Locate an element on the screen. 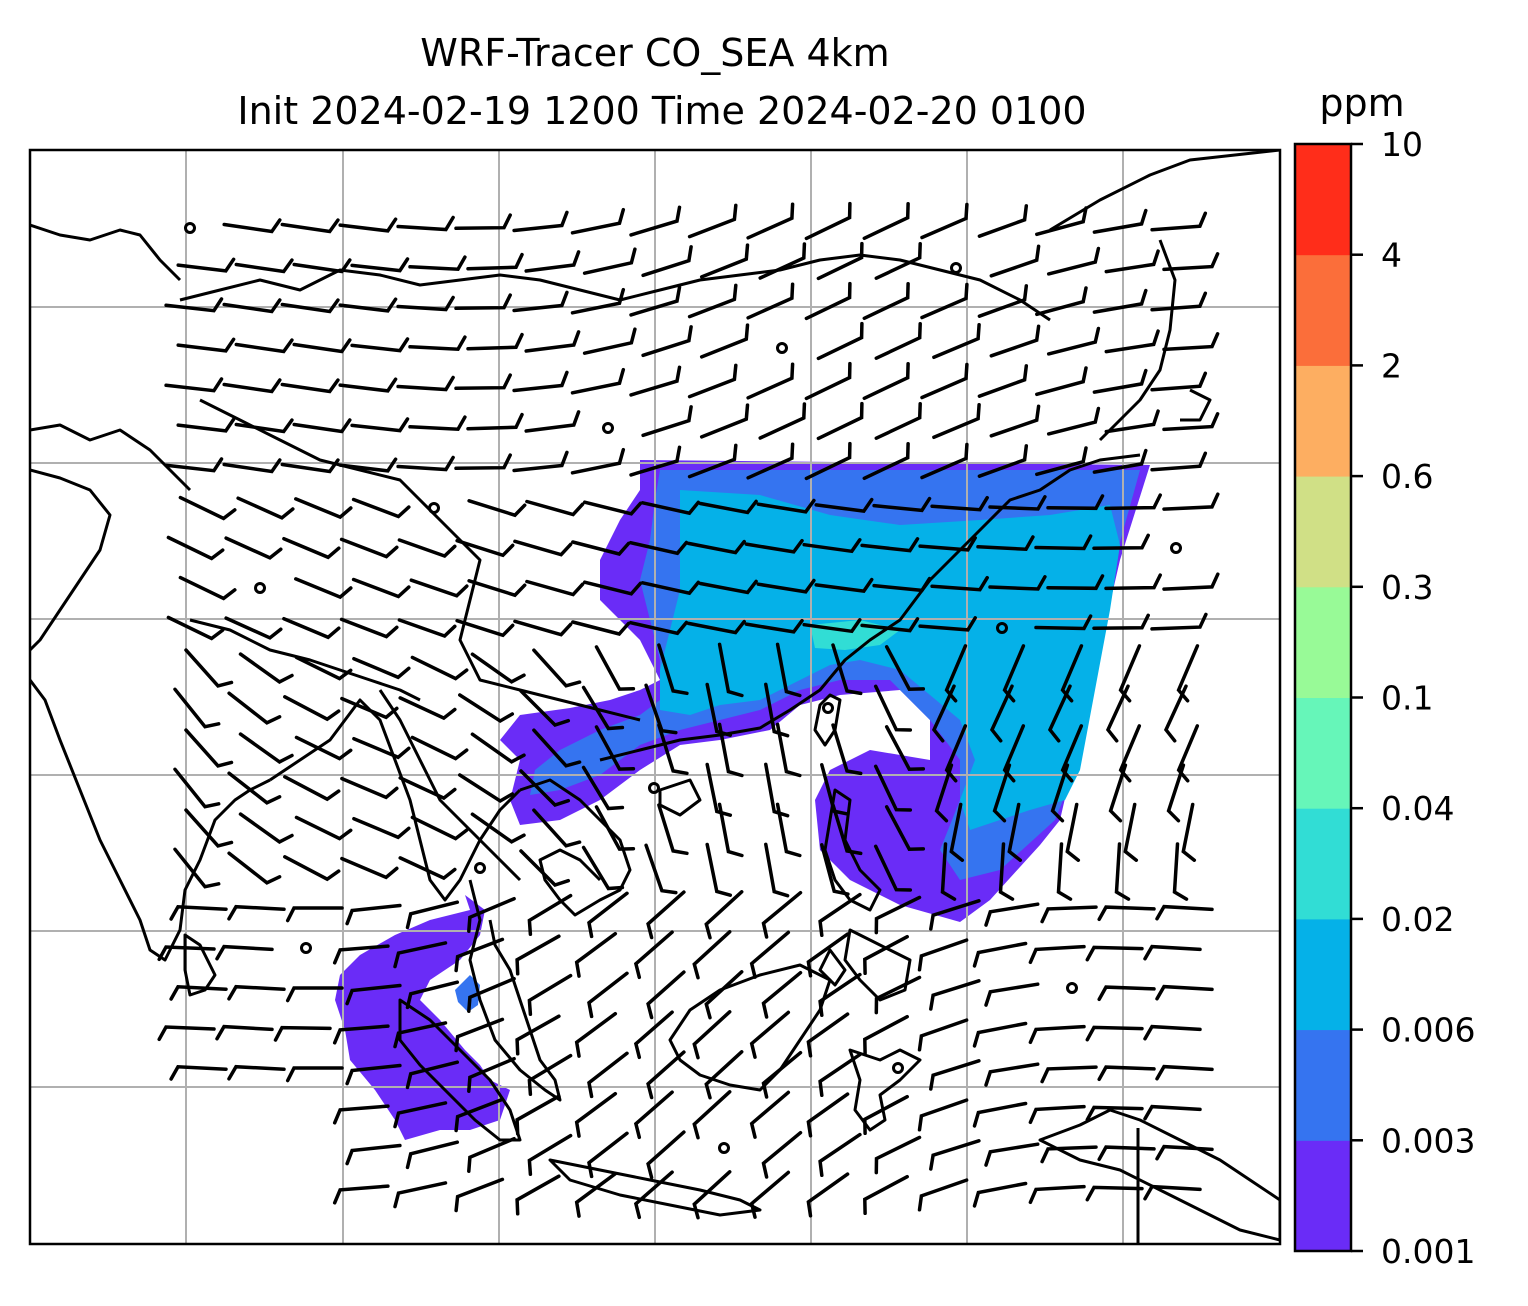  colorbar-tick-label: 10 is located at coordinates (1402, 144).